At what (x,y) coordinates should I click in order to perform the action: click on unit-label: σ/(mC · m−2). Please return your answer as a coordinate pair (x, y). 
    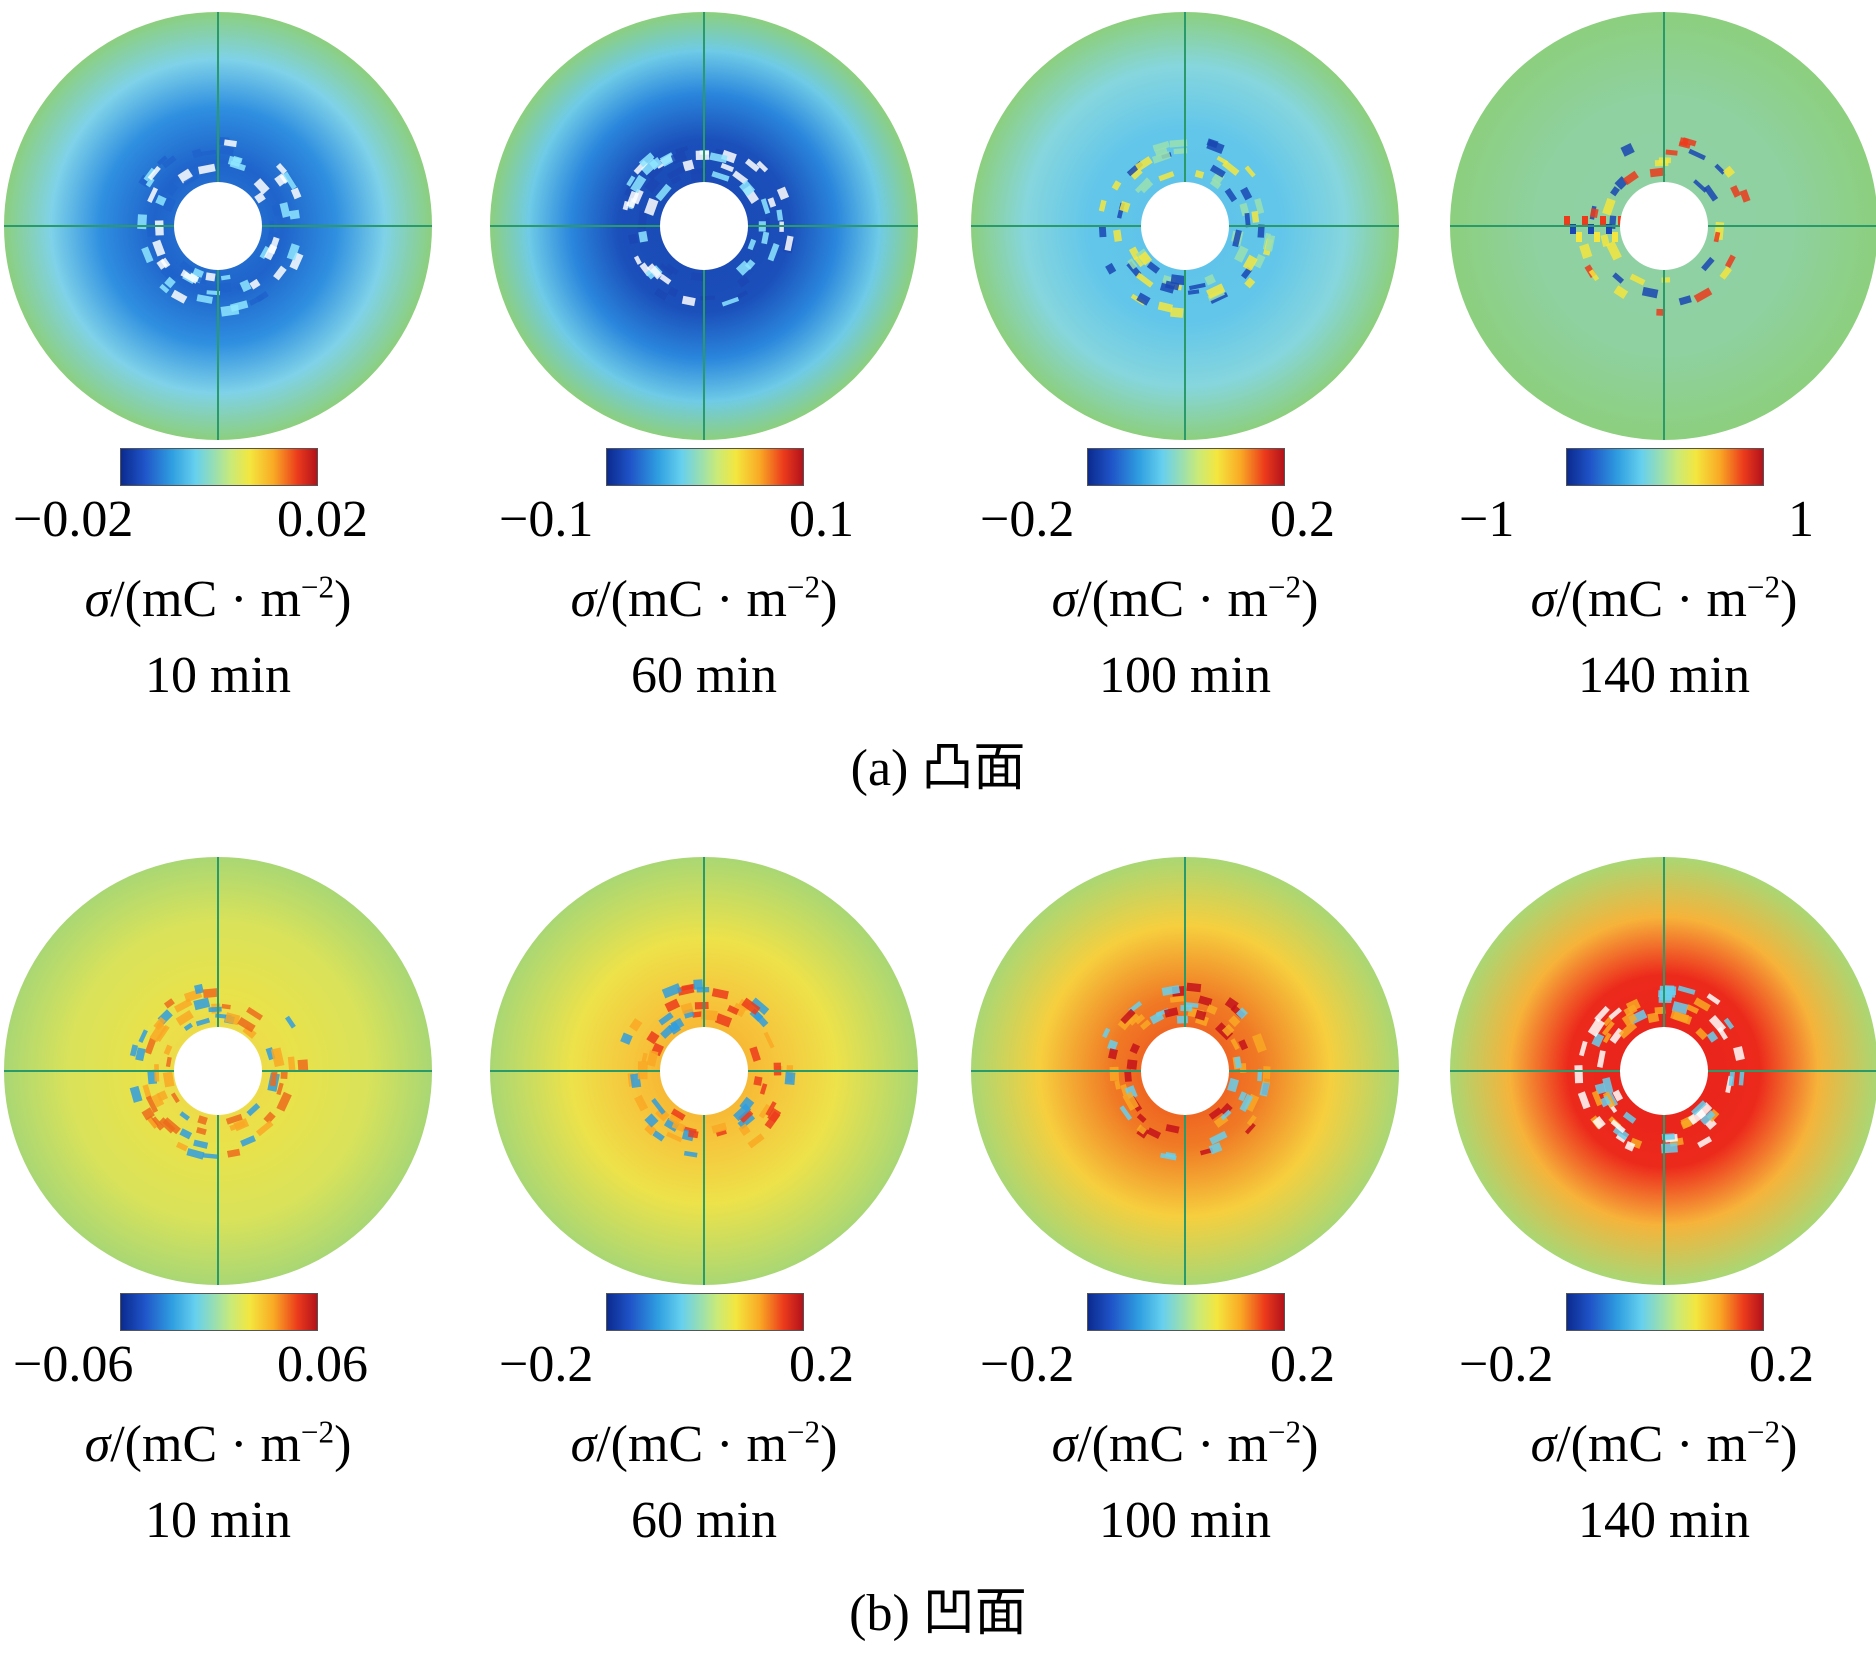
    Looking at the image, I should click on (218, 598).